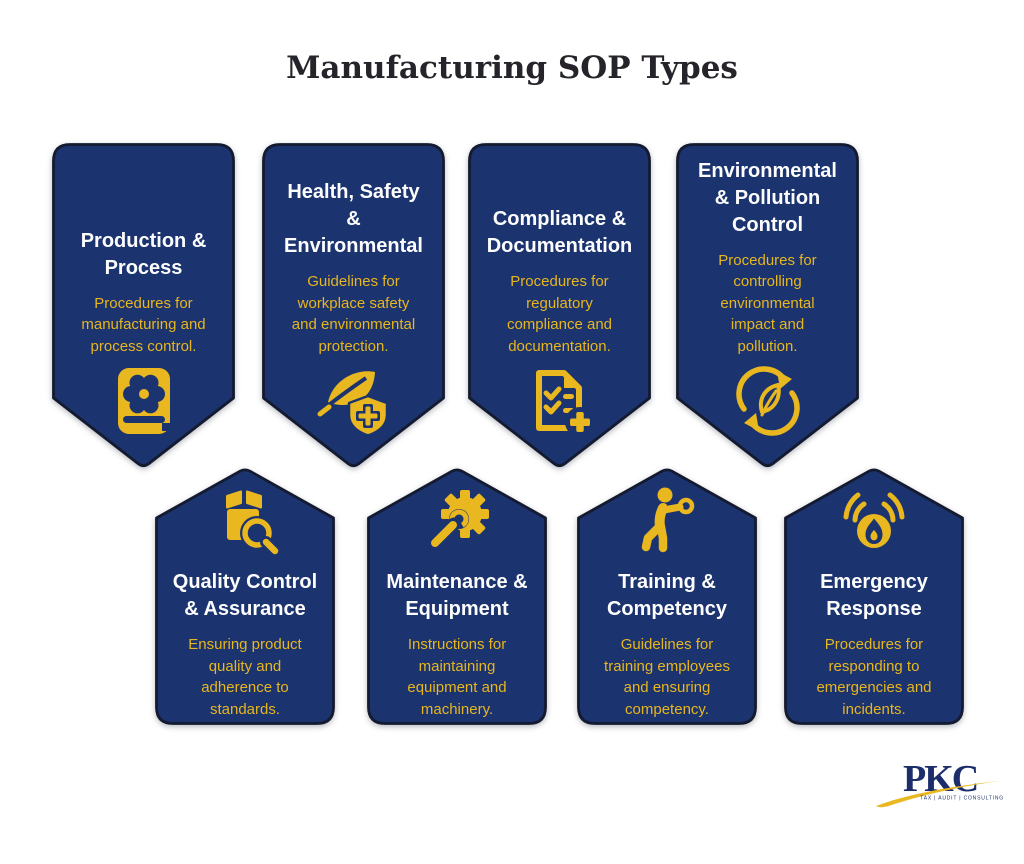  Describe the element at coordinates (353, 219) in the screenshot. I see `card-heading: Health, Safety & Environmental` at that location.